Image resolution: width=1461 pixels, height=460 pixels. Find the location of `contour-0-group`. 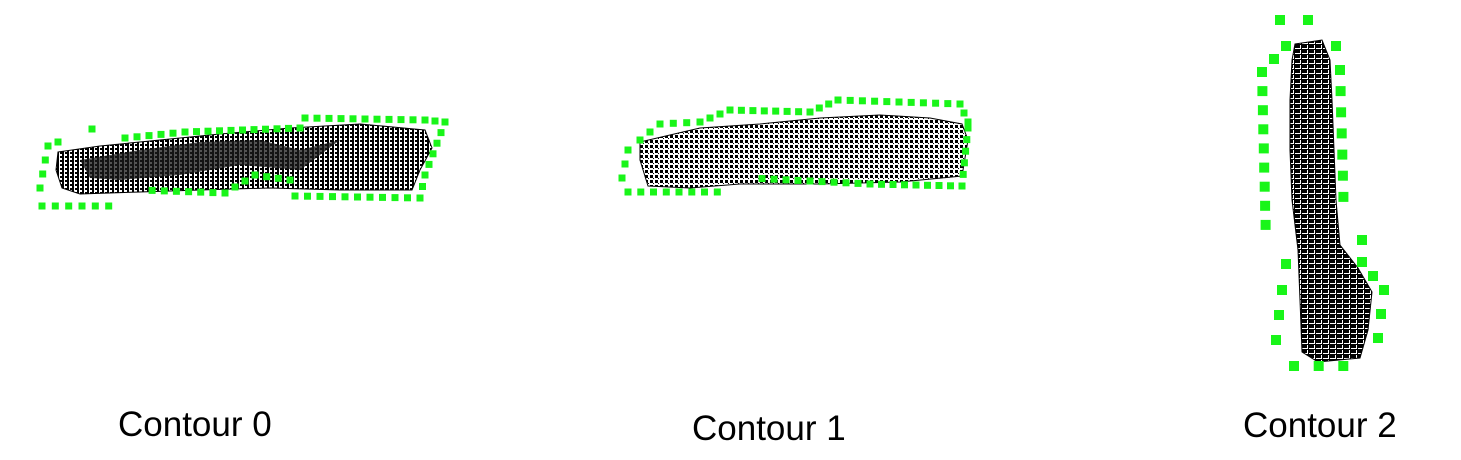

contour-0-group is located at coordinates (242, 162).